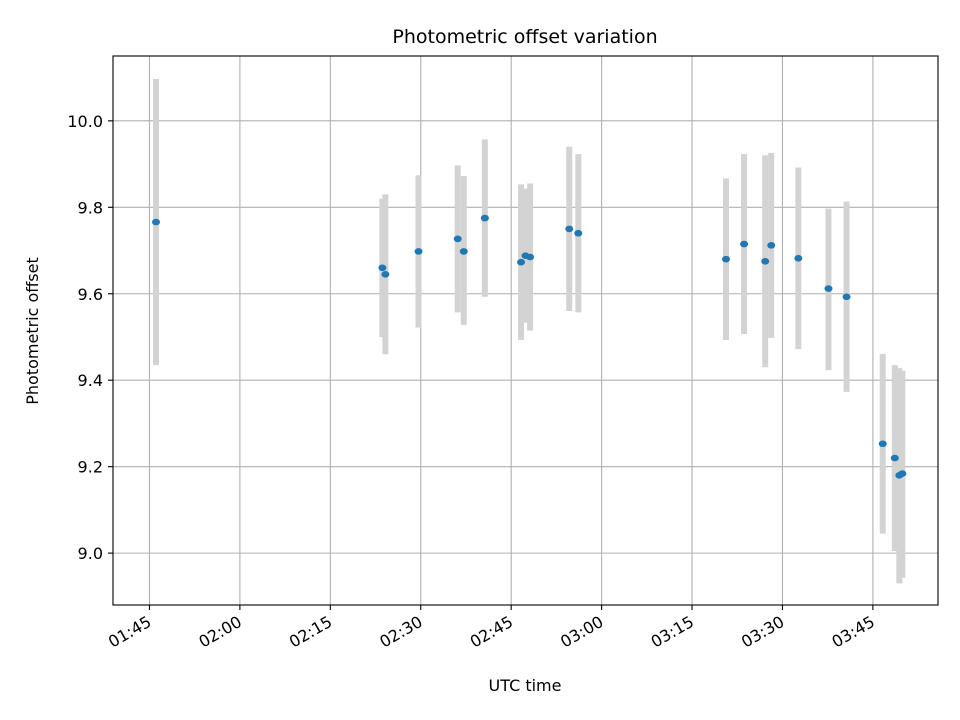  Describe the element at coordinates (525, 685) in the screenshot. I see `x-axis-label: UTC time` at that location.